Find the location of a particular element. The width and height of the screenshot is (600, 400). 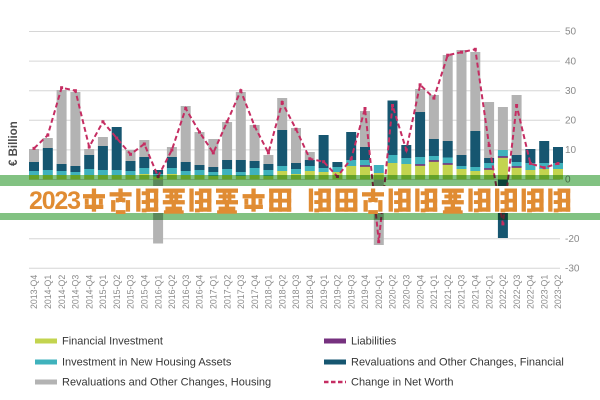

svg-text: 2019-Q4 is located at coordinates (365, 292).